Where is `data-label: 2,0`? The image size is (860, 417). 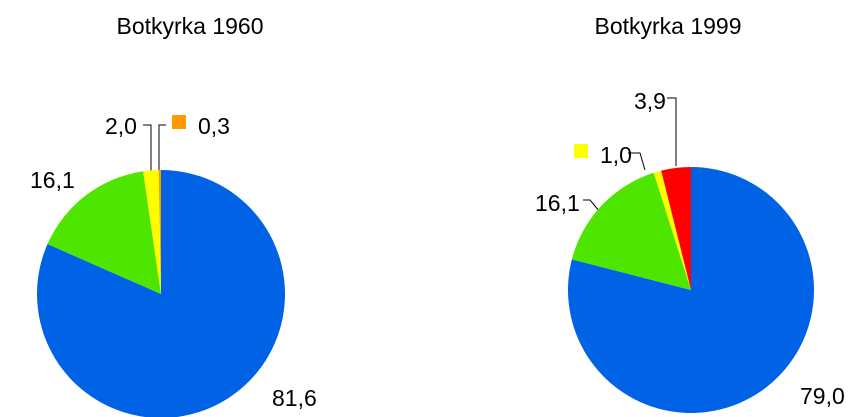
data-label: 2,0 is located at coordinates (121, 126).